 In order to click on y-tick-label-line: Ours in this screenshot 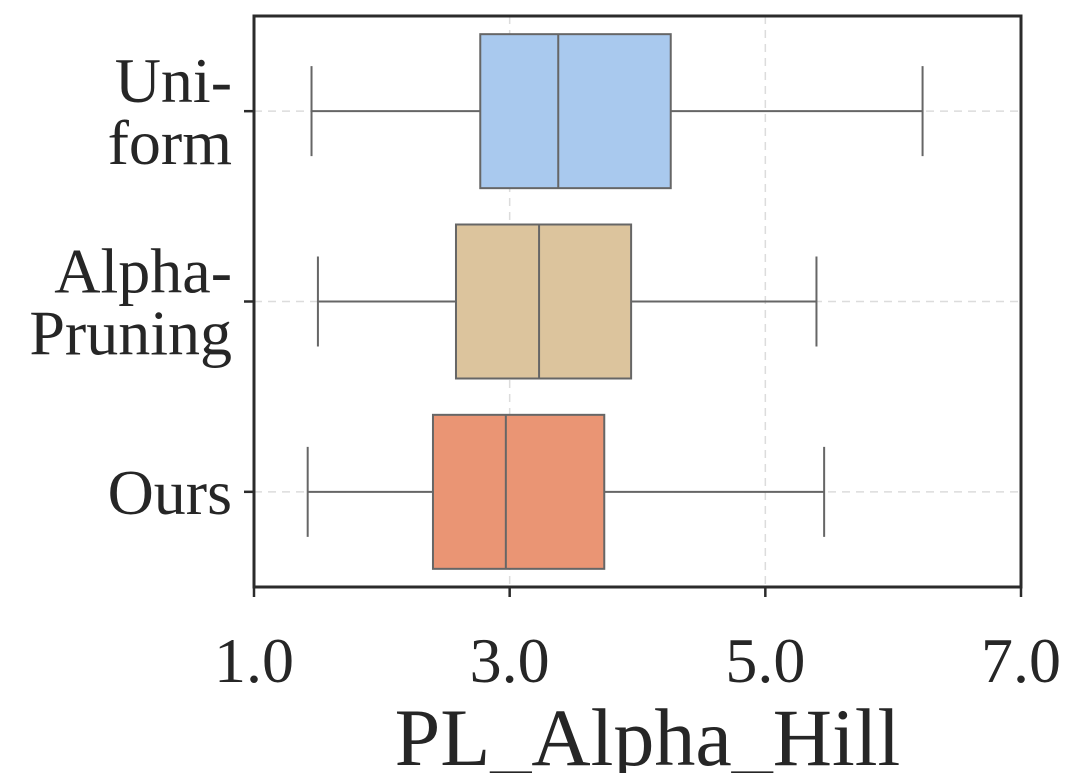, I will do `click(170, 492)`.